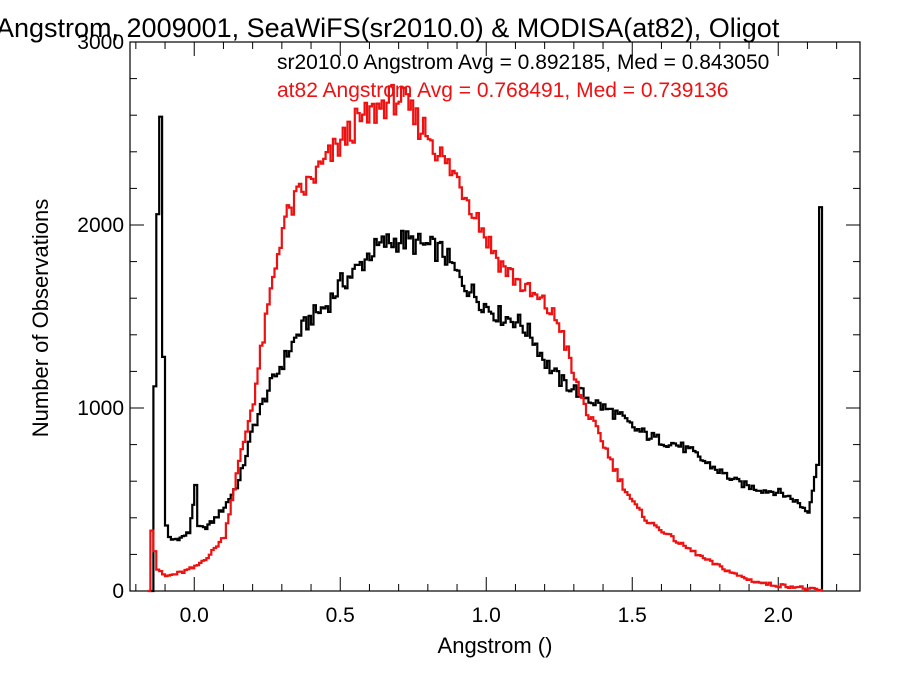  I want to click on x-tick-label: 1.0, so click(486, 615).